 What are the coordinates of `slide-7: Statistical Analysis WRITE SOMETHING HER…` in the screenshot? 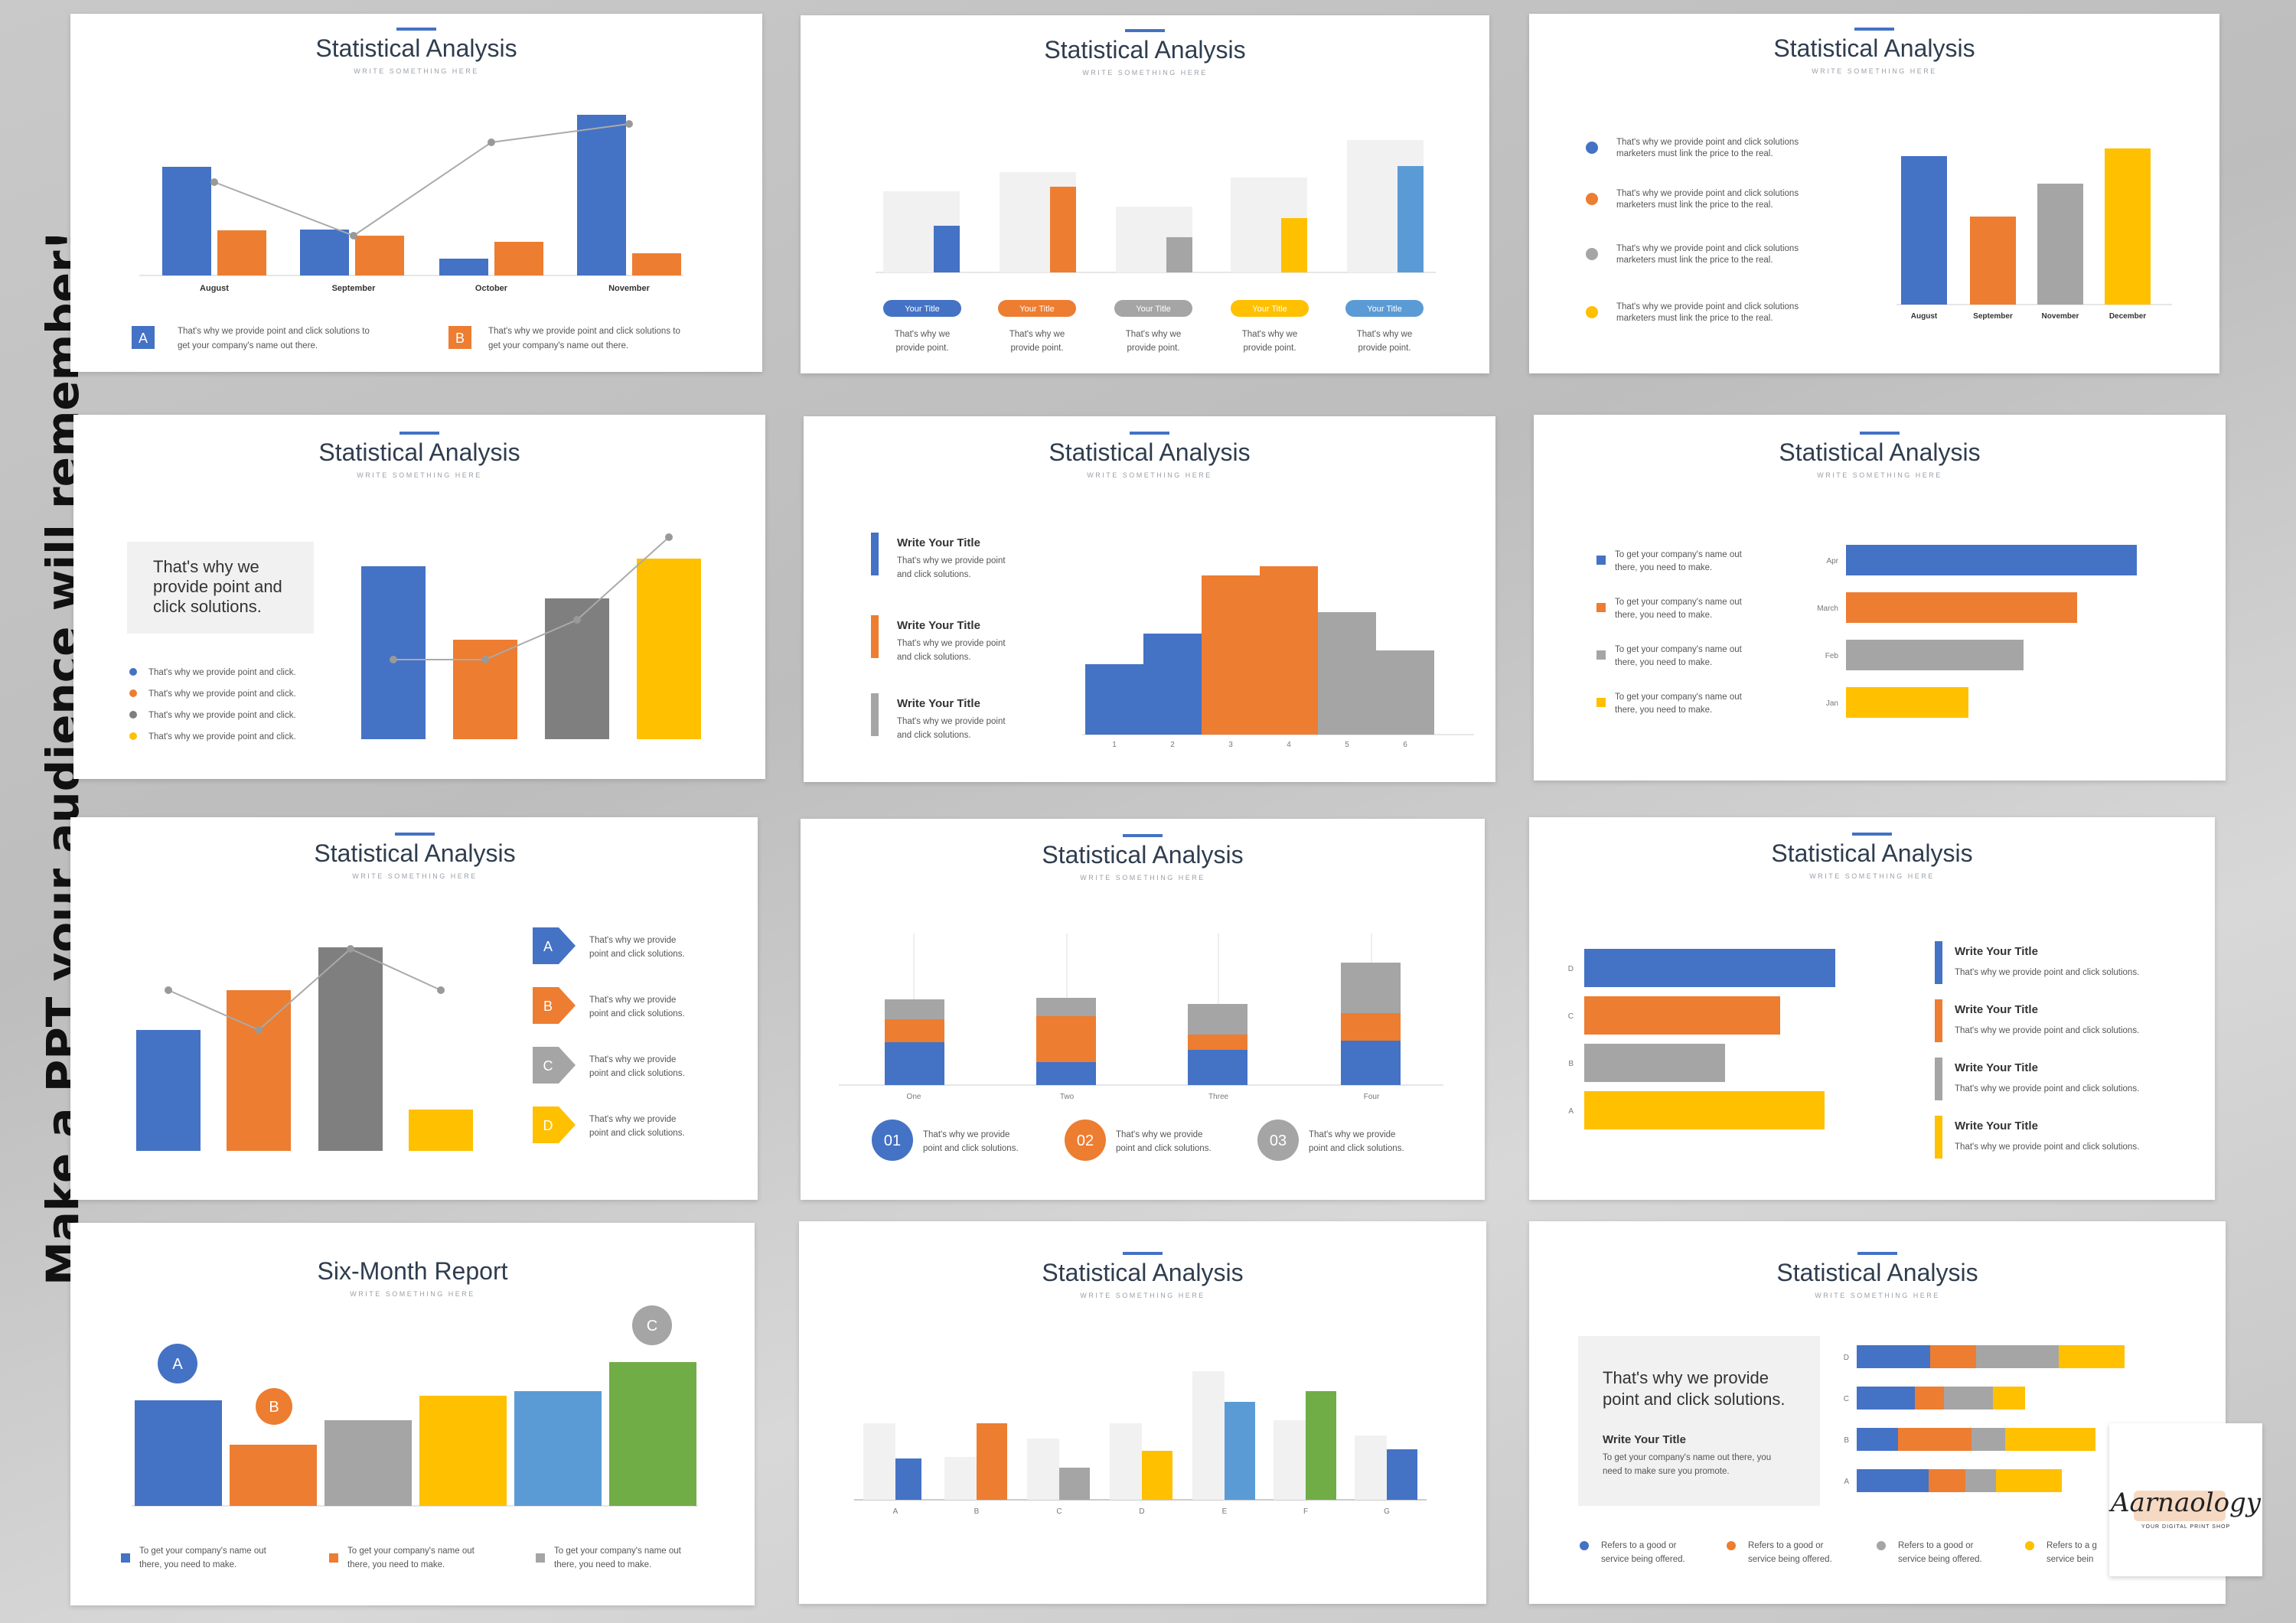 It's located at (414, 1008).